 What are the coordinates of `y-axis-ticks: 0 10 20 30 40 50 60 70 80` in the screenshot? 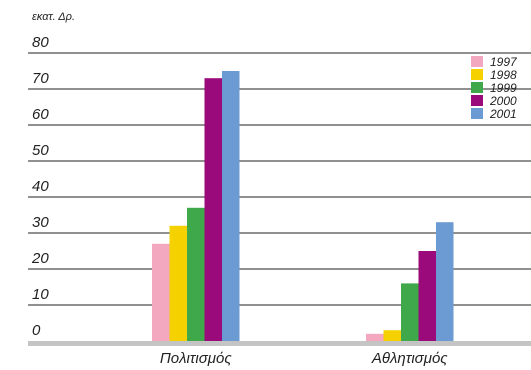 It's located at (40, 186).